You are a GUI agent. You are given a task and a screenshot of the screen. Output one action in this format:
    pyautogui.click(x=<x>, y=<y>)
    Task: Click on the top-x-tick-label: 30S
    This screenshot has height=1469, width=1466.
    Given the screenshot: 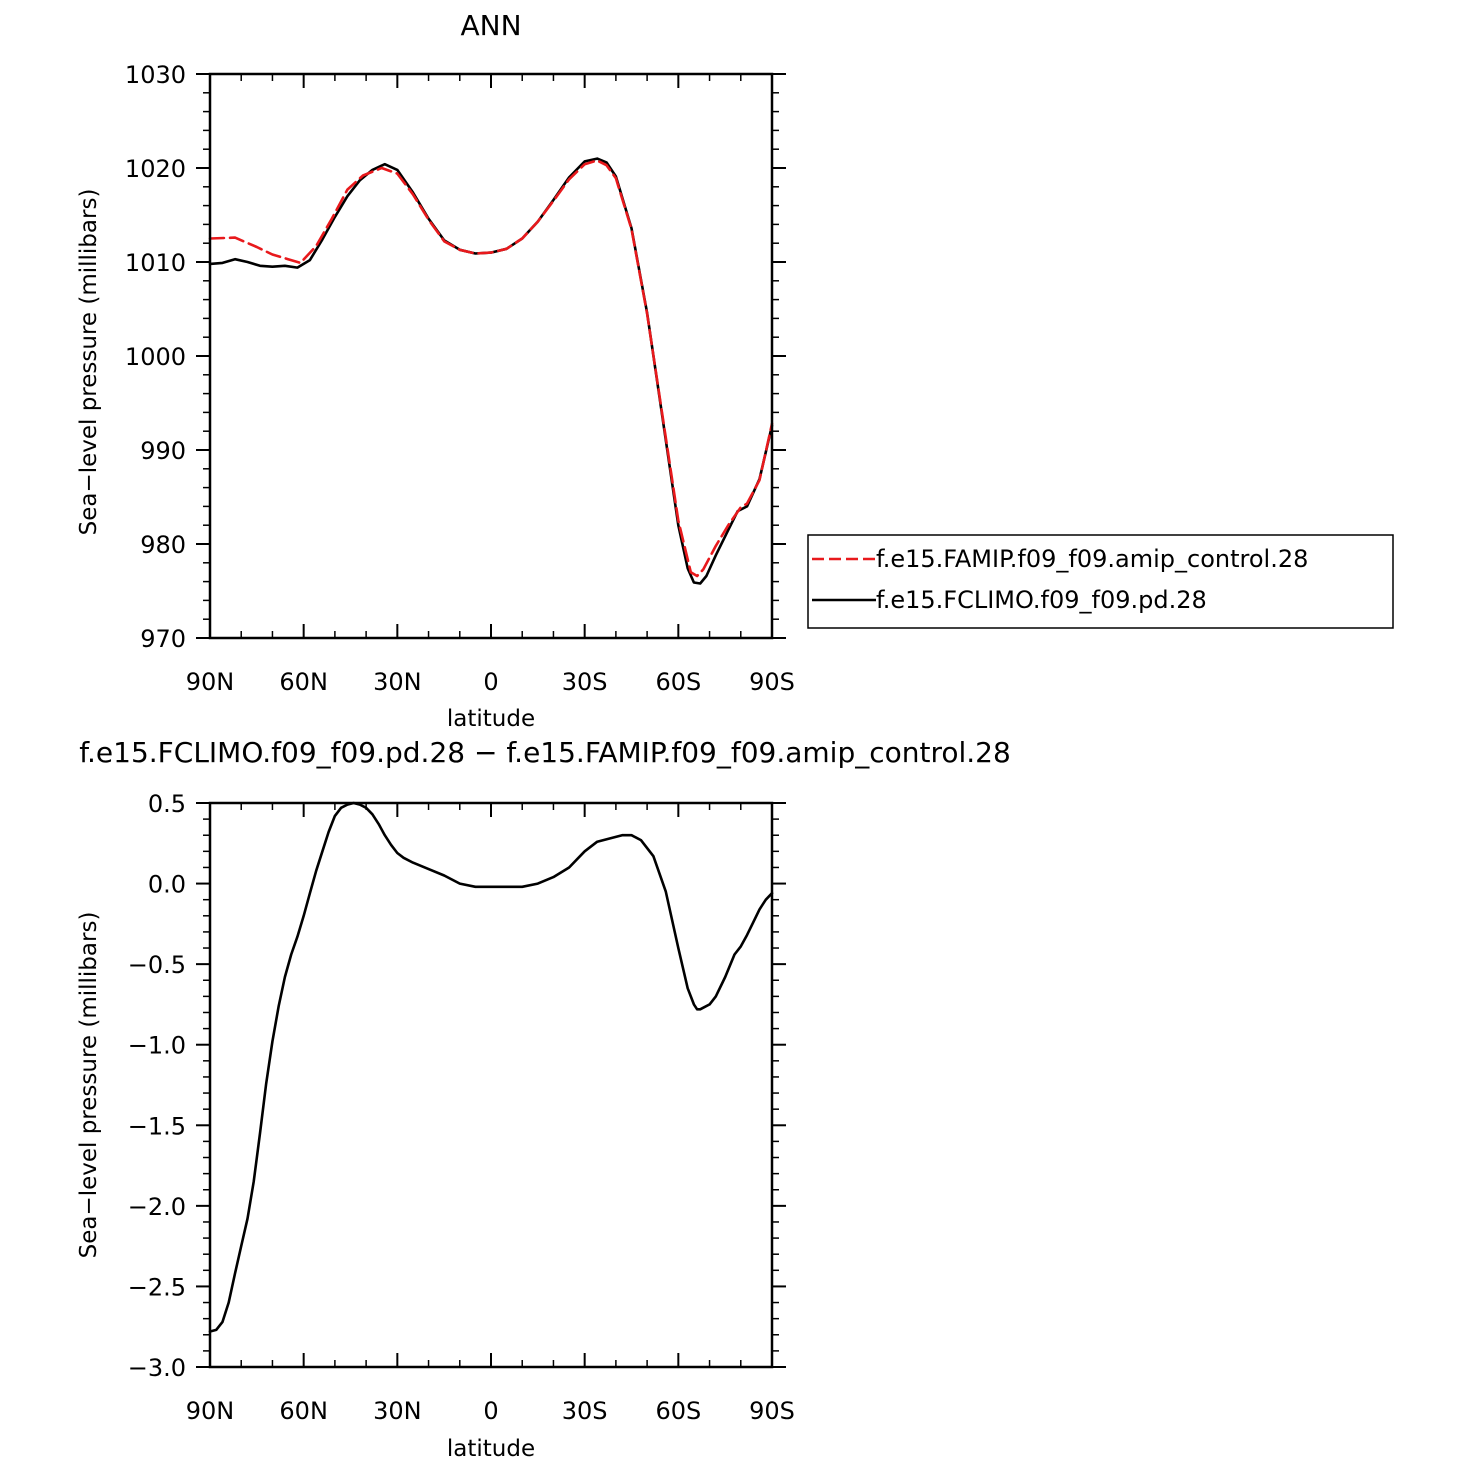 What is the action you would take?
    pyautogui.click(x=585, y=682)
    